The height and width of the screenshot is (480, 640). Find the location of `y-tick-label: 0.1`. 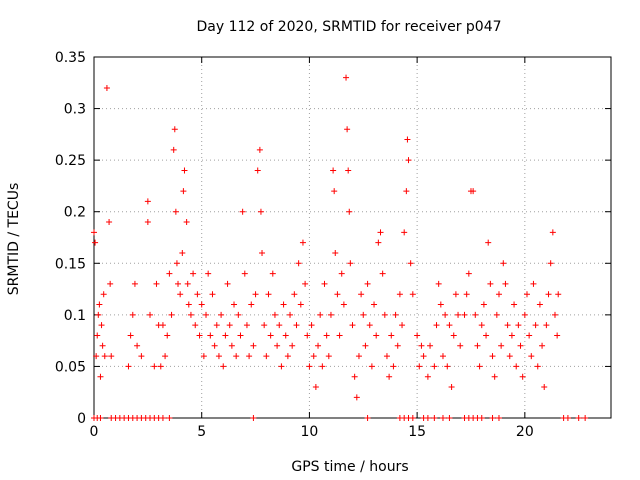

y-tick-label: 0.1 is located at coordinates (75, 316).